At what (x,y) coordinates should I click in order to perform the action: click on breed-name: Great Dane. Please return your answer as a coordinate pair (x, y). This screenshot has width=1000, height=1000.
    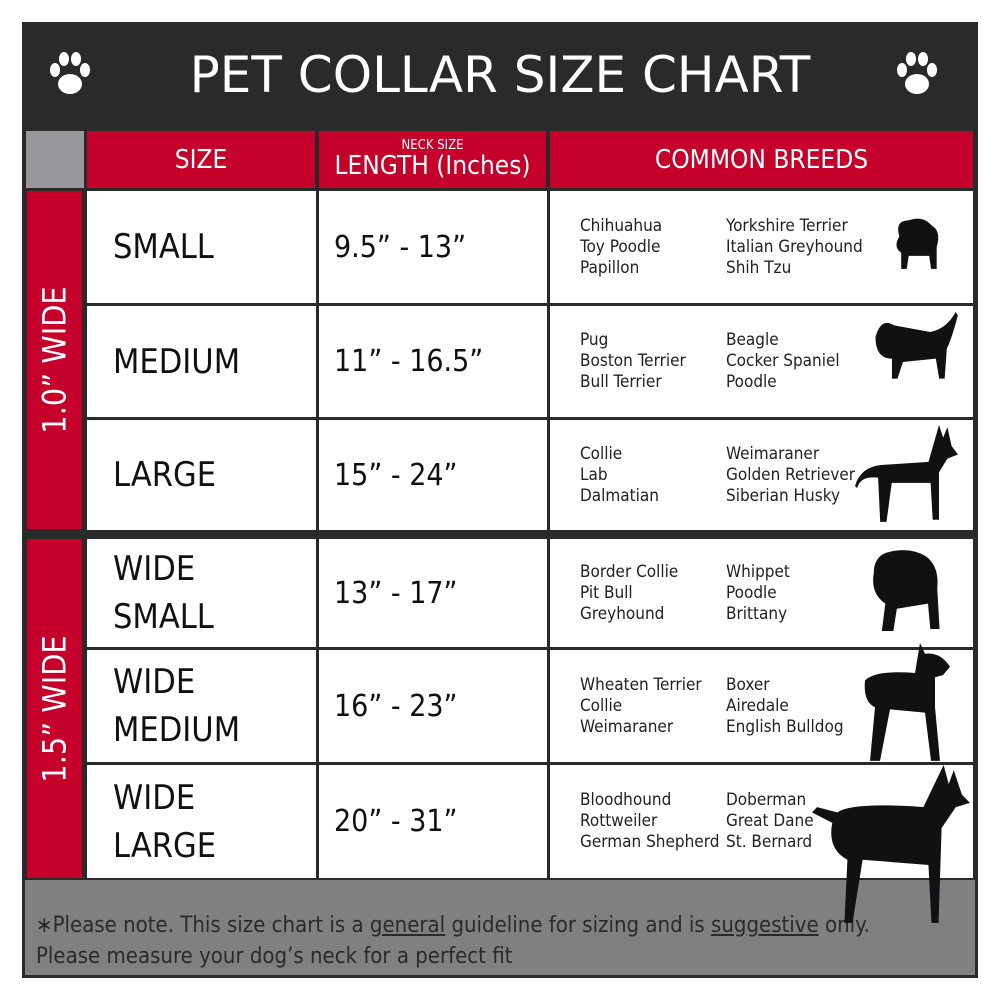
    Looking at the image, I should click on (770, 821).